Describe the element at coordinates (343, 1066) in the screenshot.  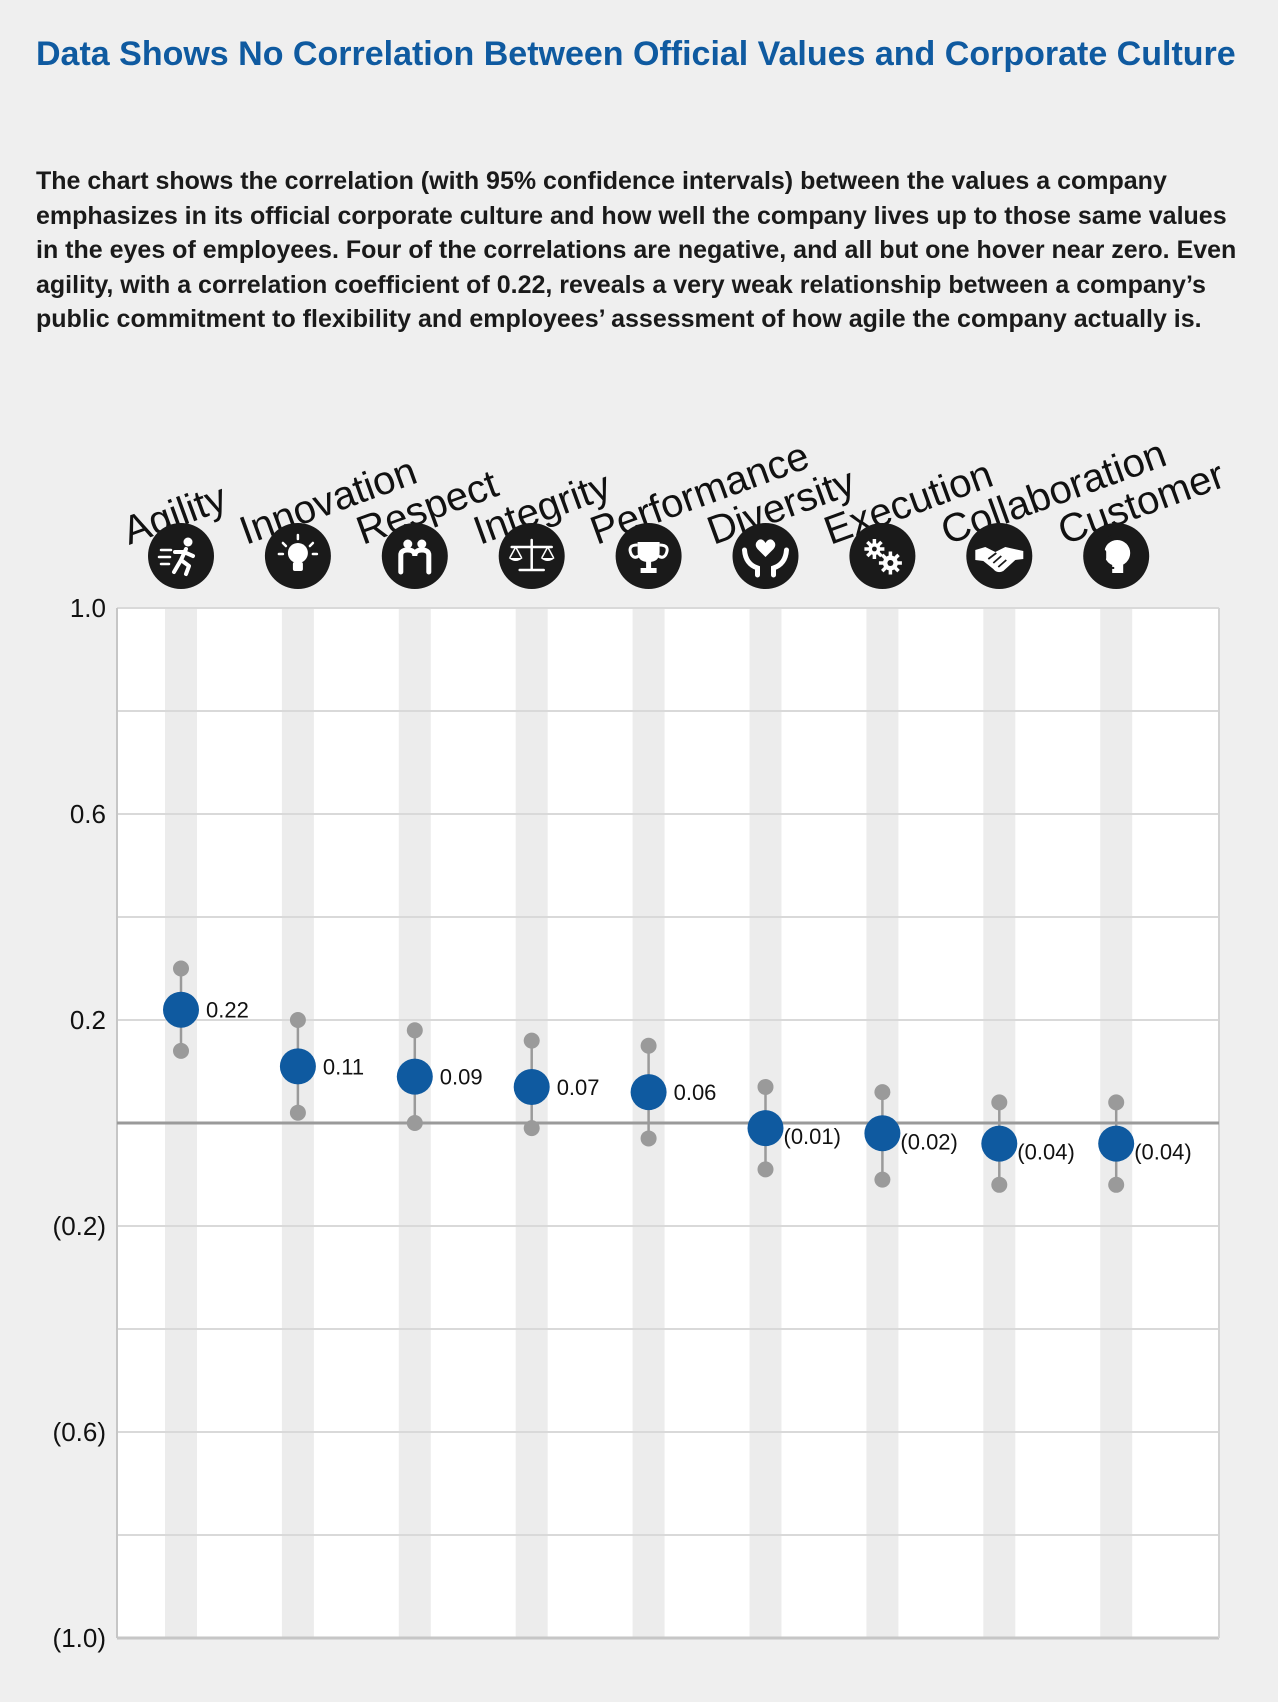
I see `value-label: 0.11` at that location.